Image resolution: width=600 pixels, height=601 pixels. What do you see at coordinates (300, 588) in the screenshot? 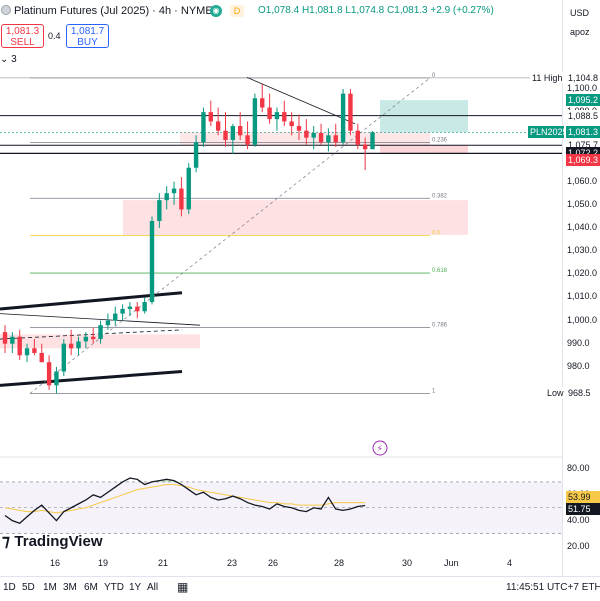
I see `bottom-toolbar` at bounding box center [300, 588].